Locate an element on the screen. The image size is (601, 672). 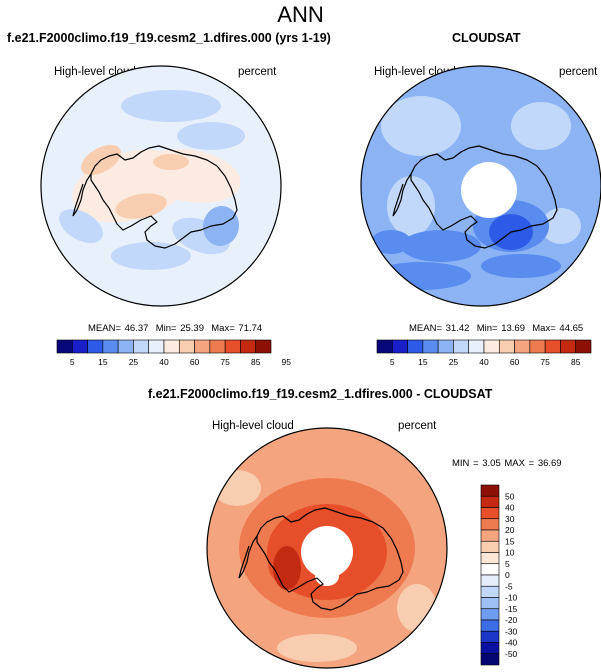
colorbar-panel-3-tick-label: 10 is located at coordinates (510, 553).